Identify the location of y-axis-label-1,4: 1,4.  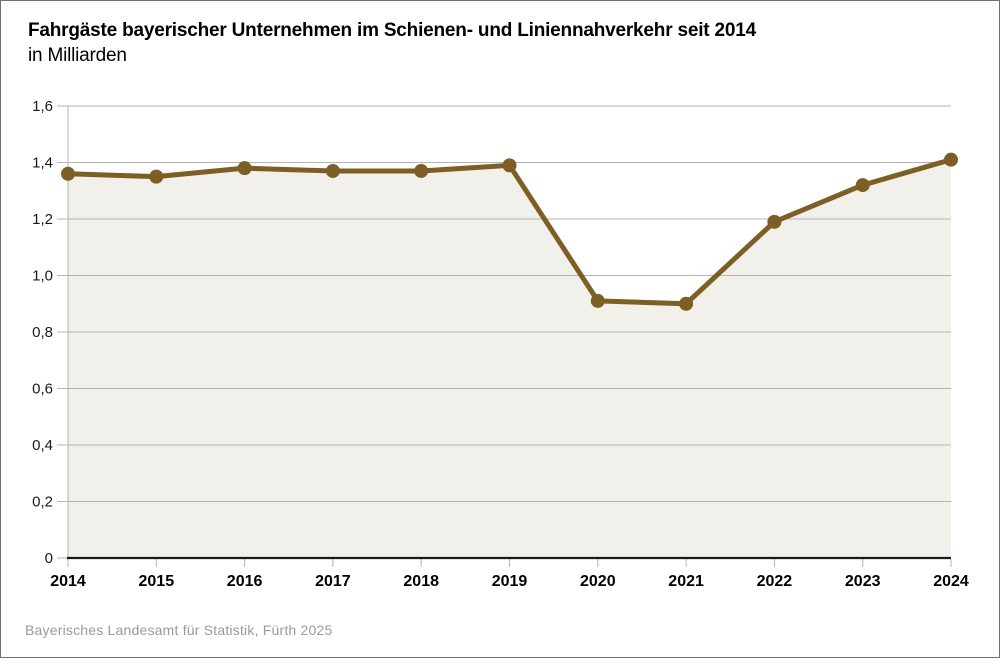
(42, 163).